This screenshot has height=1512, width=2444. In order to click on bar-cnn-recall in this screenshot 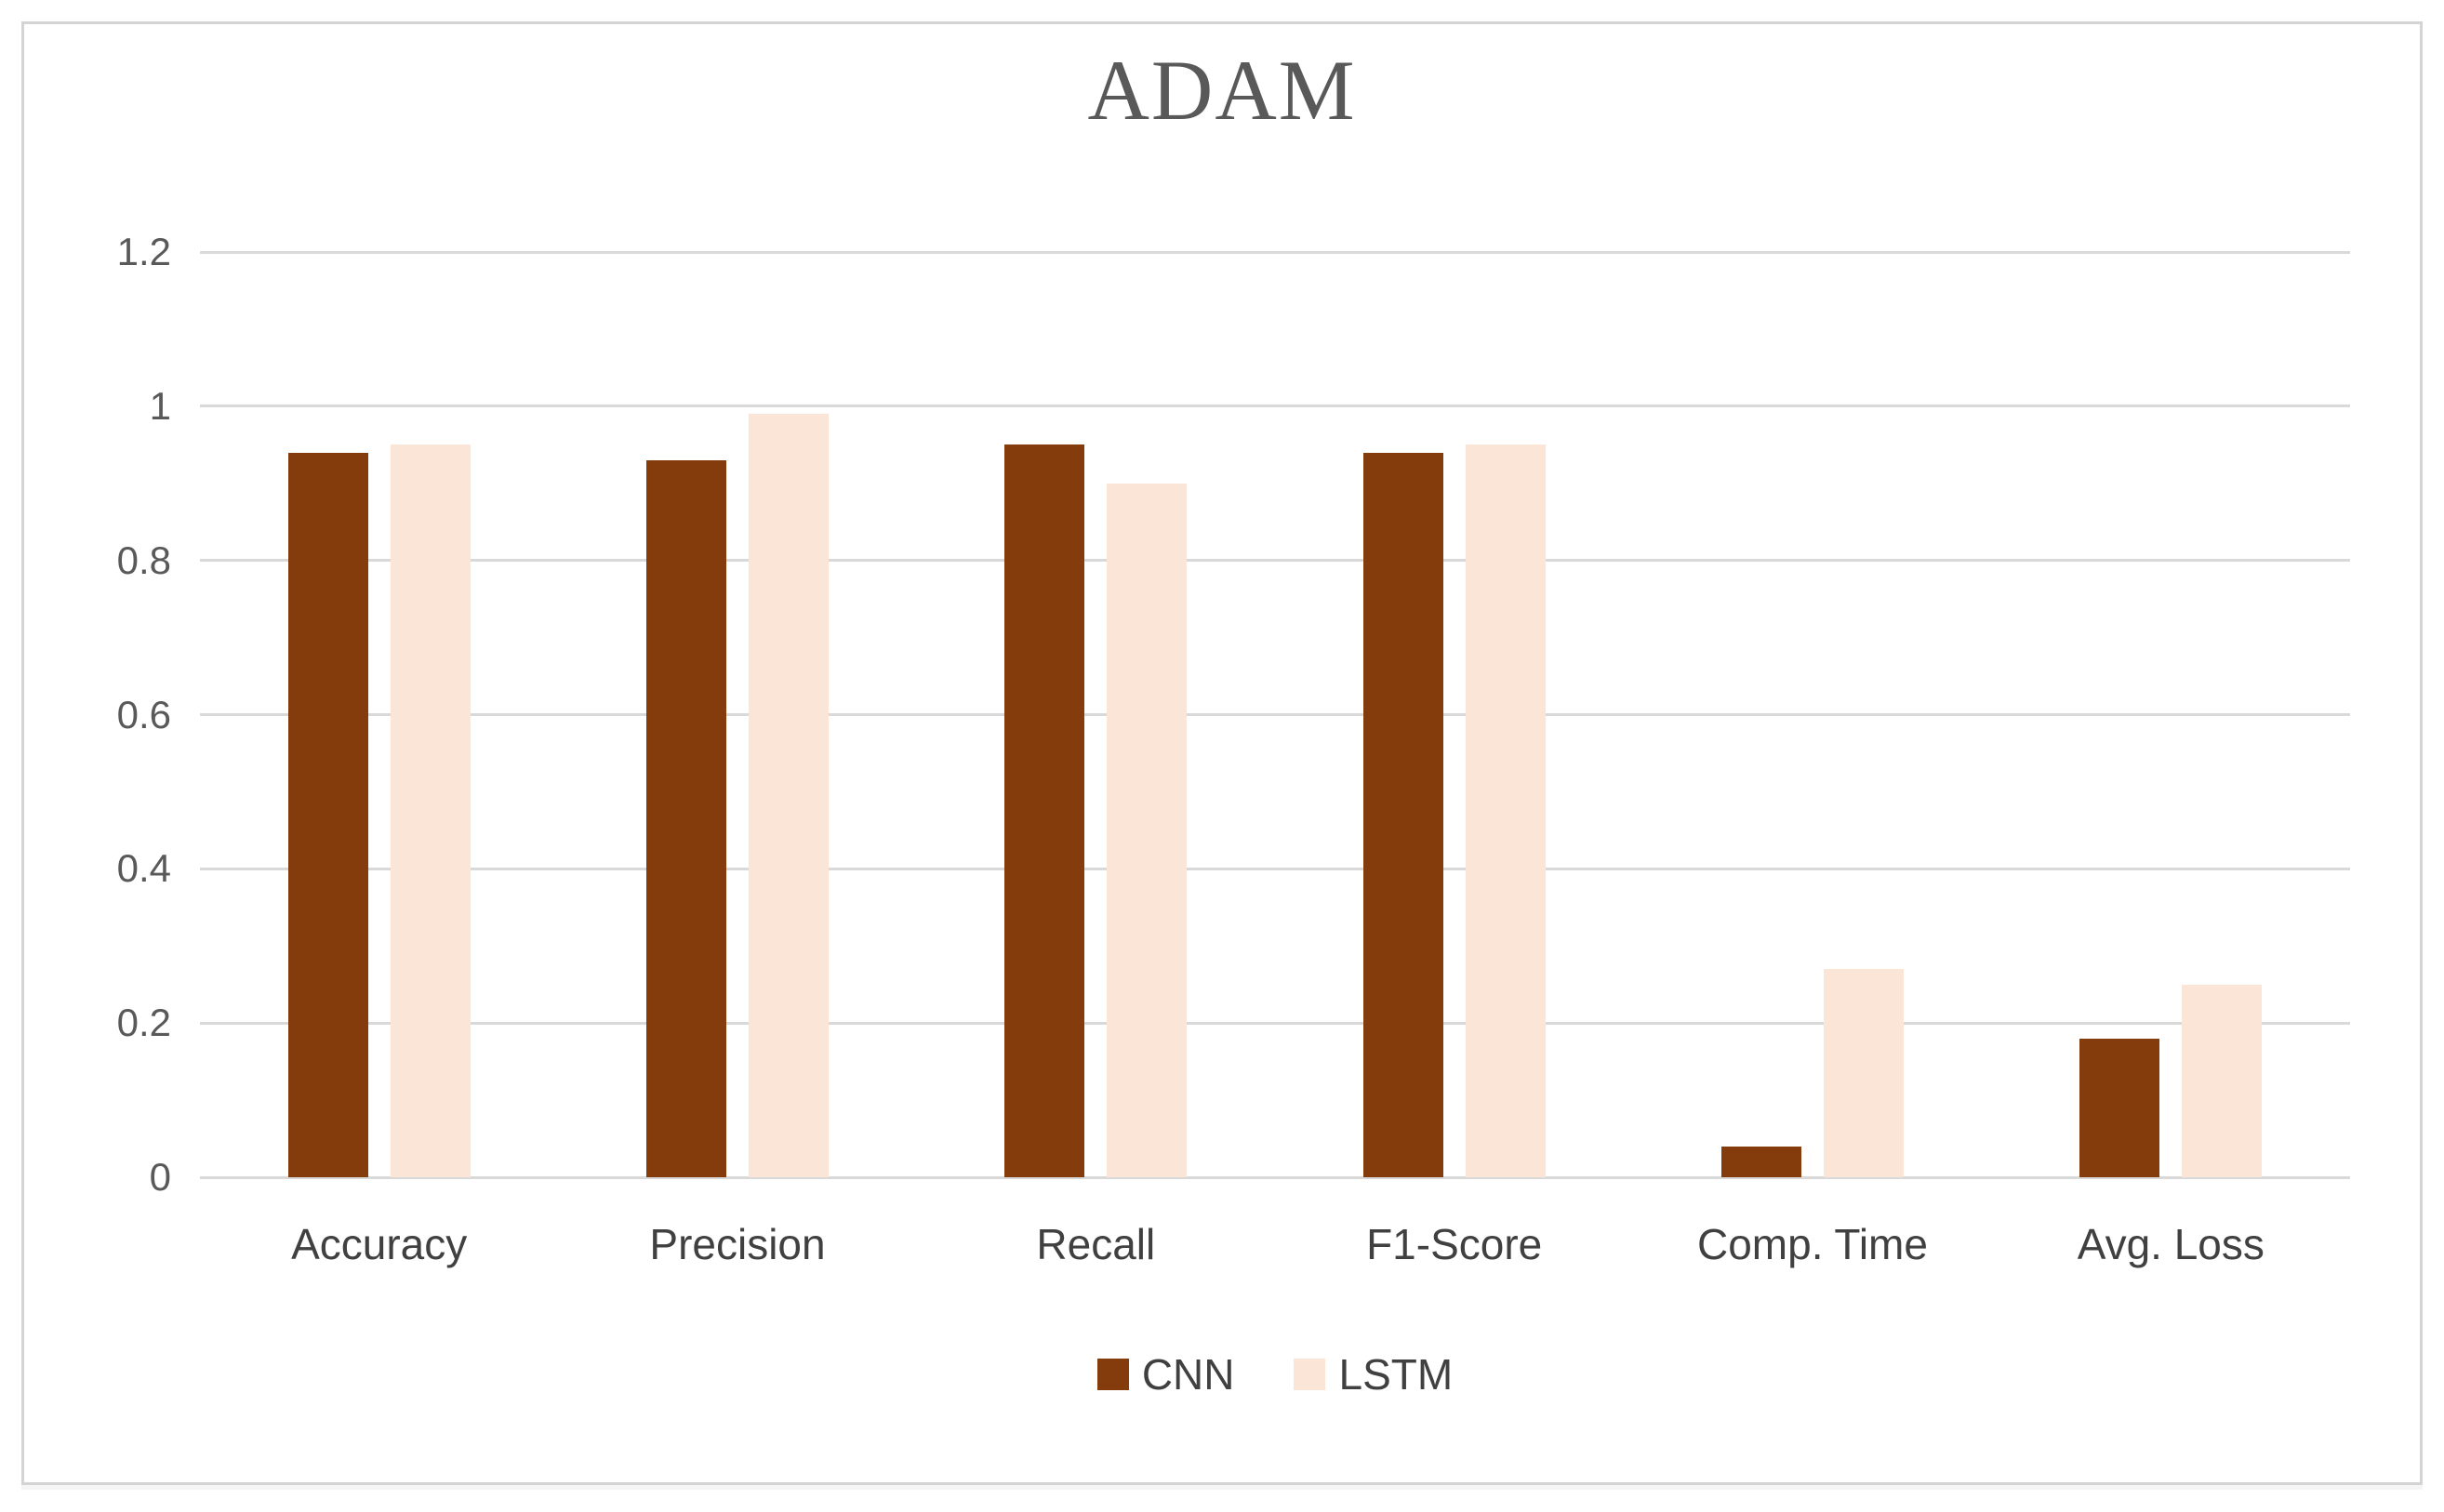, I will do `click(1045, 810)`.